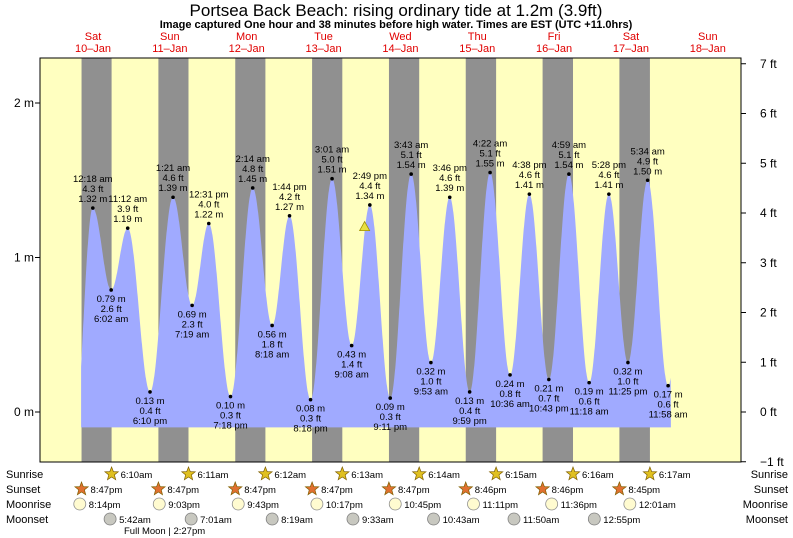 The width and height of the screenshot is (793, 538). Describe the element at coordinates (579, 505) in the screenshot. I see `moonrise-time: 11:36pm` at that location.